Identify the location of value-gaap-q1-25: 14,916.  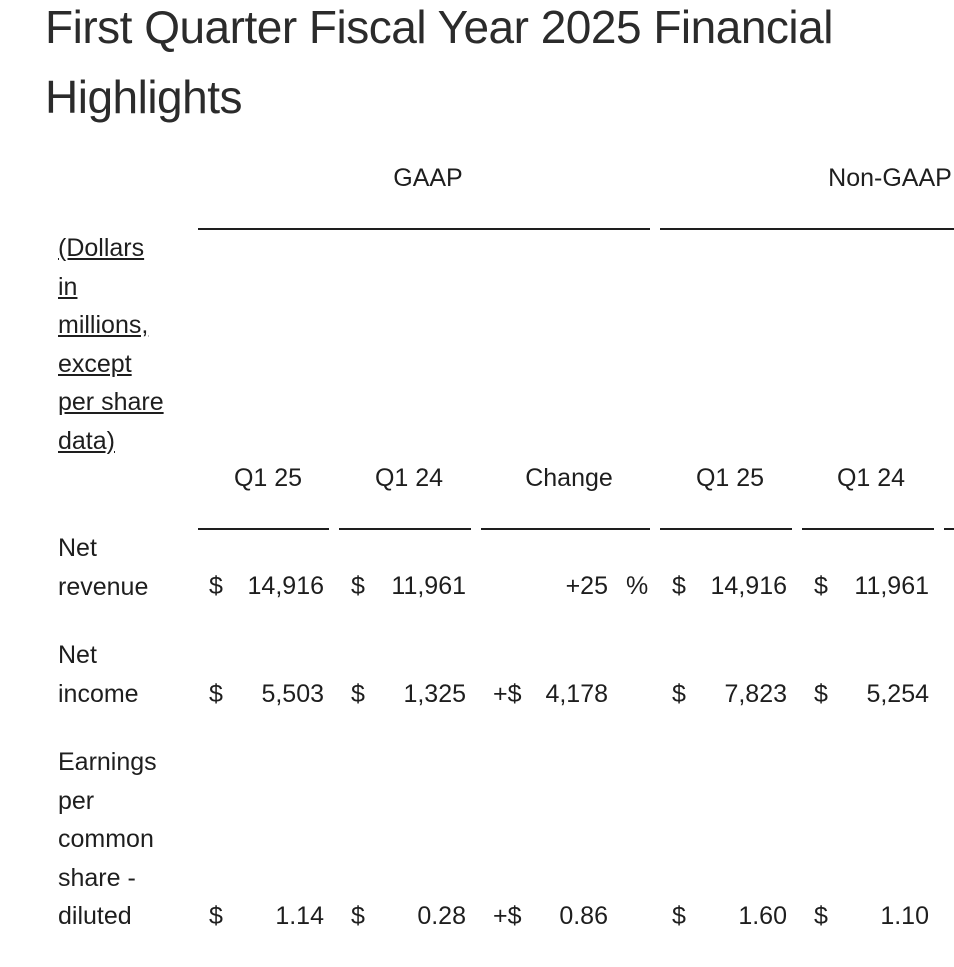
(285, 586).